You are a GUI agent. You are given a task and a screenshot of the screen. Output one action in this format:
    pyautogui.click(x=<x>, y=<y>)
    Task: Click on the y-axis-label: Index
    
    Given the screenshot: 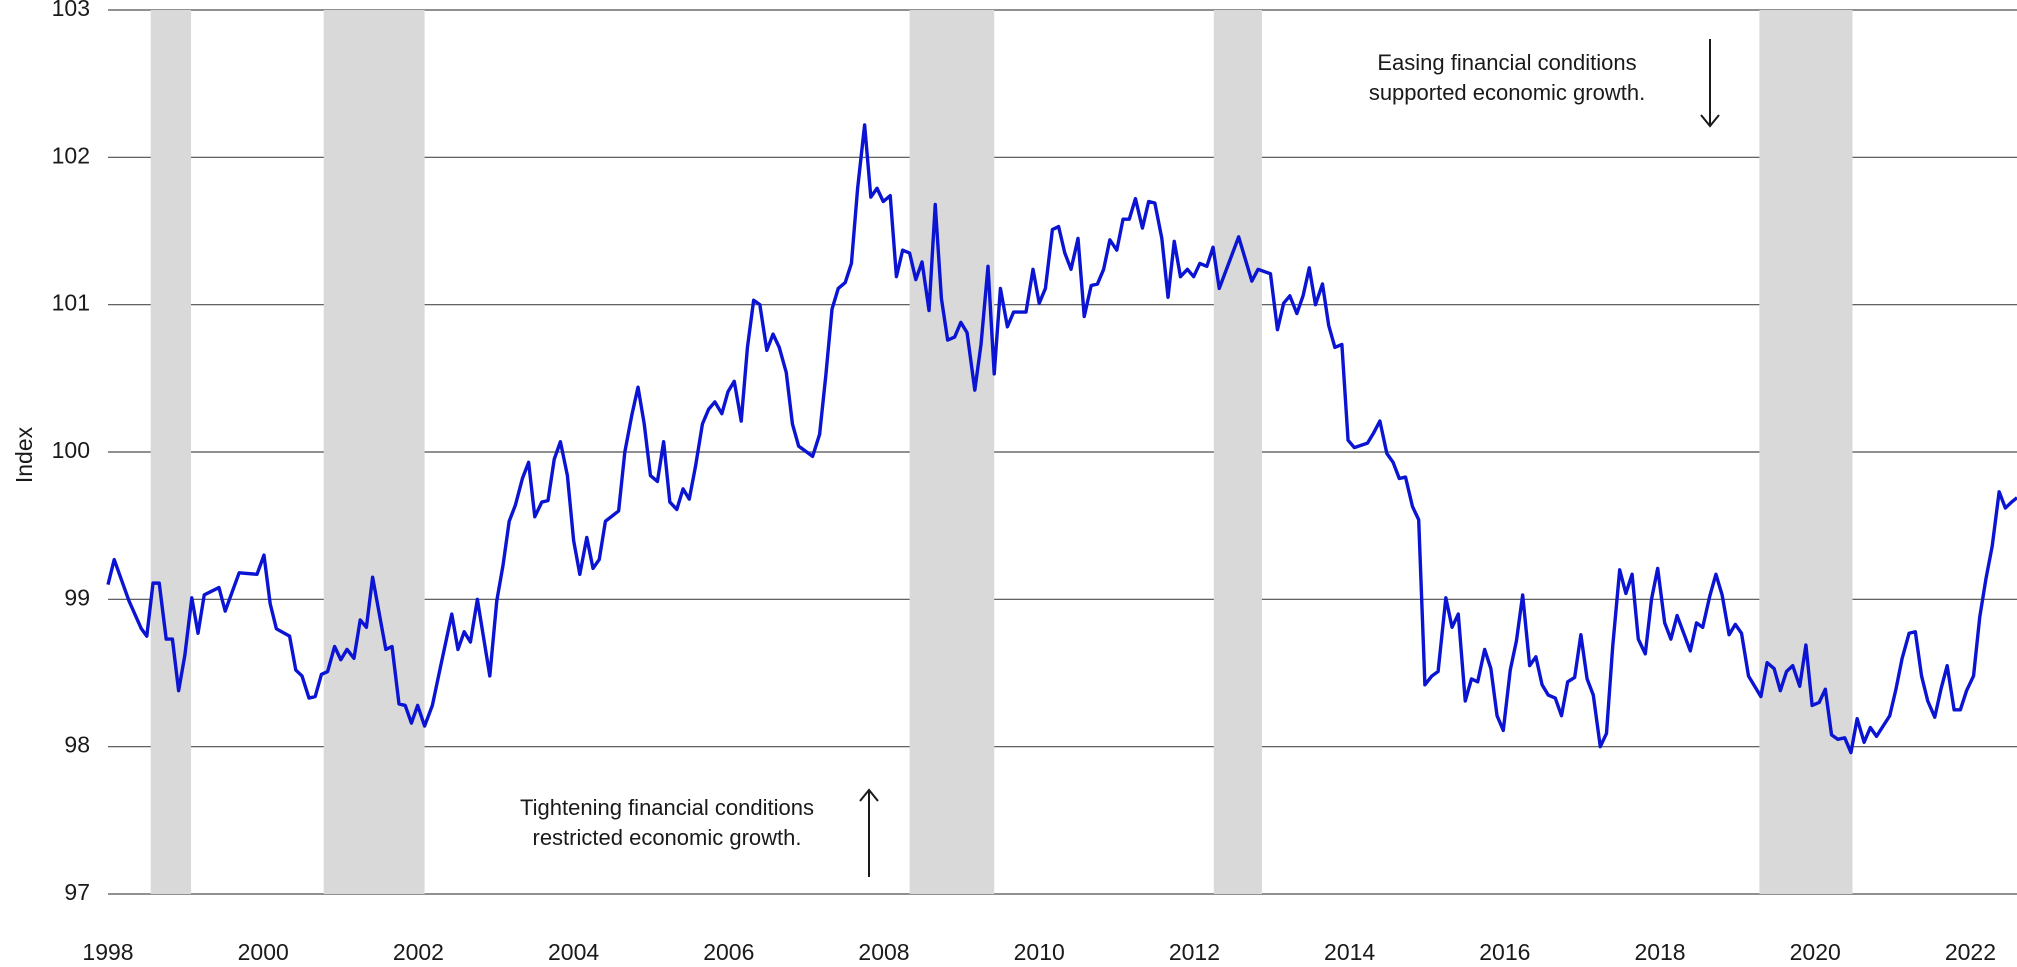 What is the action you would take?
    pyautogui.click(x=24, y=454)
    